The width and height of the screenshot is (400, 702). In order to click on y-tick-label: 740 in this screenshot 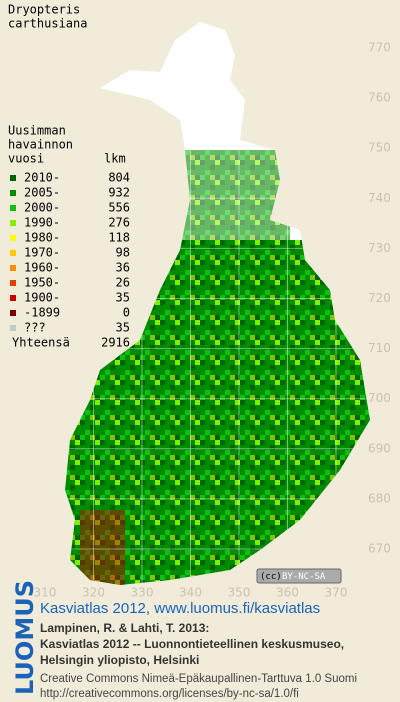, I will do `click(379, 198)`.